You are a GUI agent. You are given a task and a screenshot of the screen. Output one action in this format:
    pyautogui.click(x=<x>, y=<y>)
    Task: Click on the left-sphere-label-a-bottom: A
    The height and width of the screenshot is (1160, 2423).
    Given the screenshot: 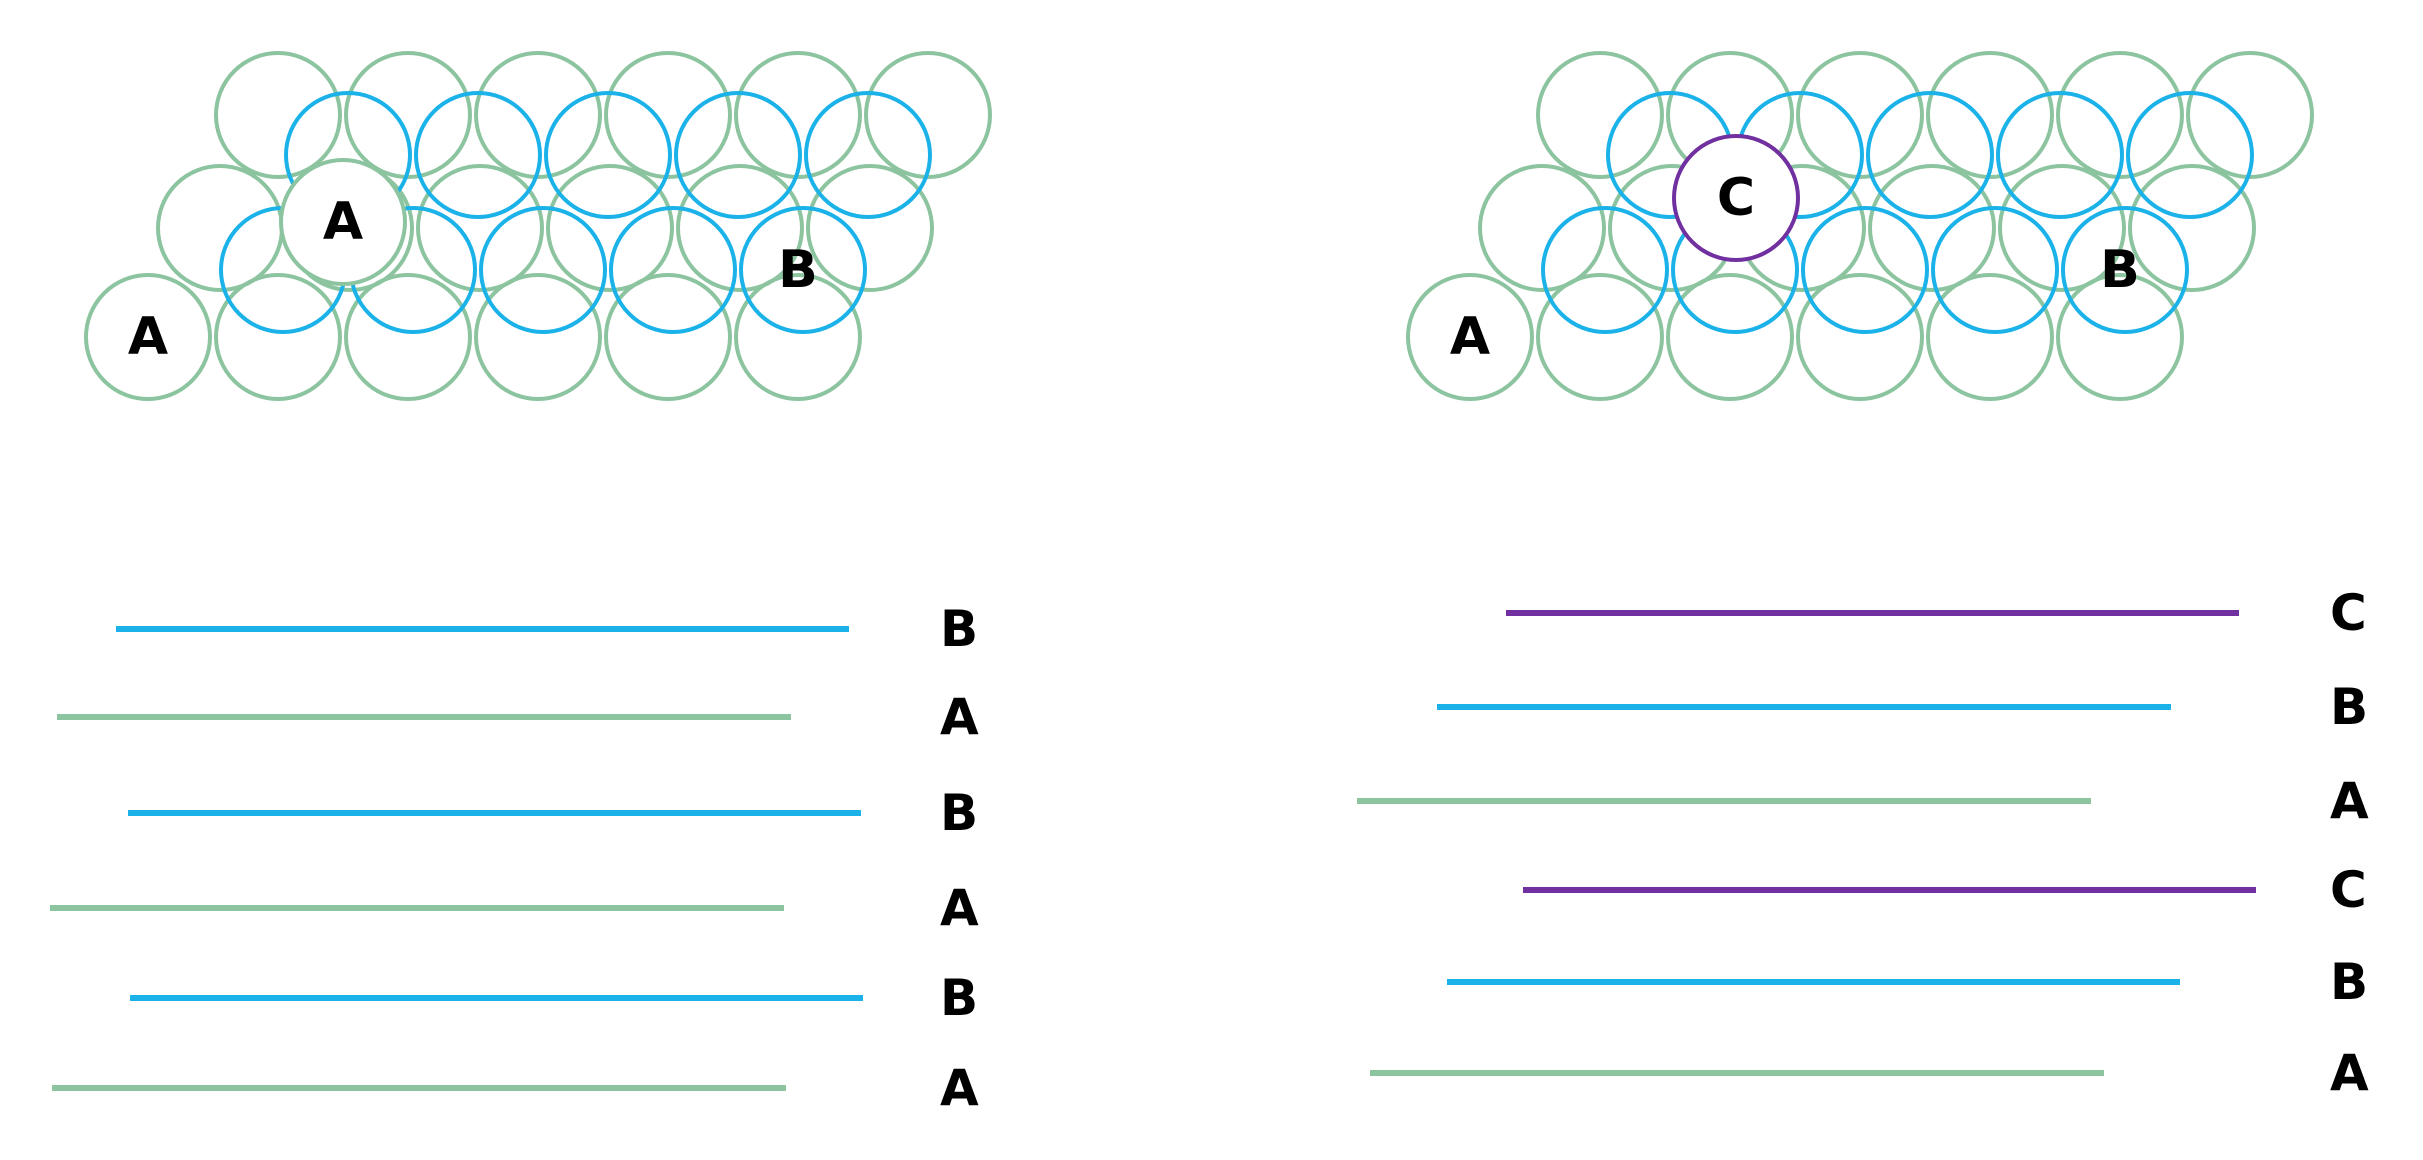 What is the action you would take?
    pyautogui.click(x=148, y=337)
    